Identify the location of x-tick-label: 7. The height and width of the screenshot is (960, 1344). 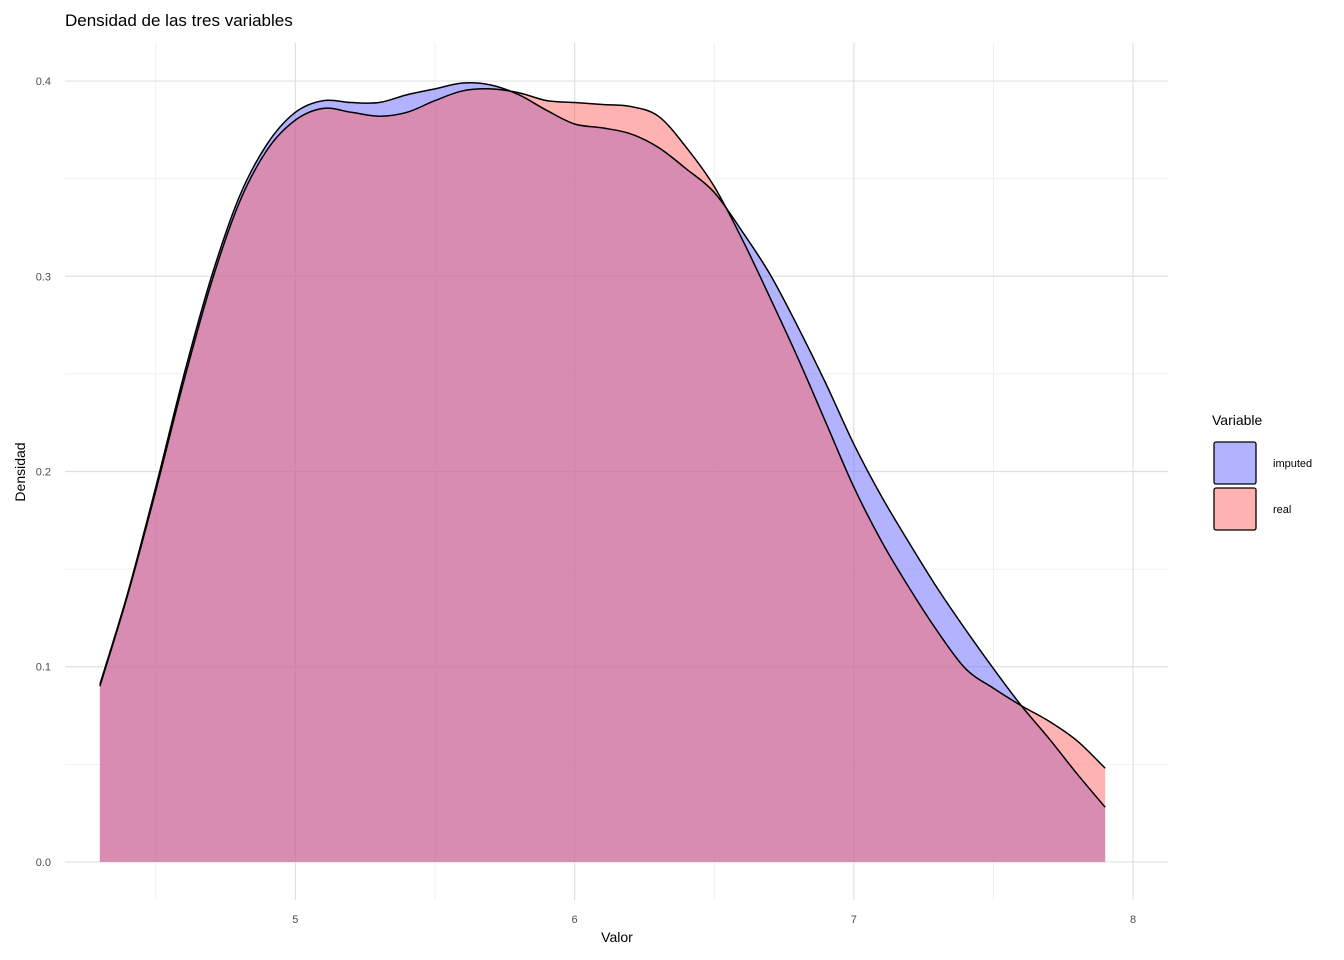
(854, 920).